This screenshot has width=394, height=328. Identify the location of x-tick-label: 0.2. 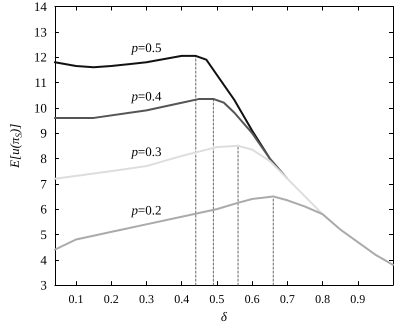
(111, 299).